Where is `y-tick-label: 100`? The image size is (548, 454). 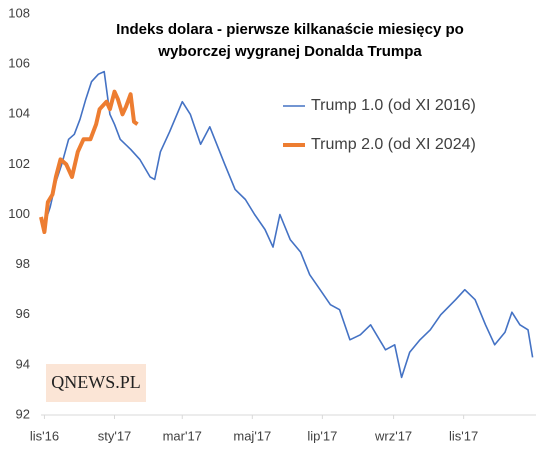
y-tick-label: 100 is located at coordinates (19, 213).